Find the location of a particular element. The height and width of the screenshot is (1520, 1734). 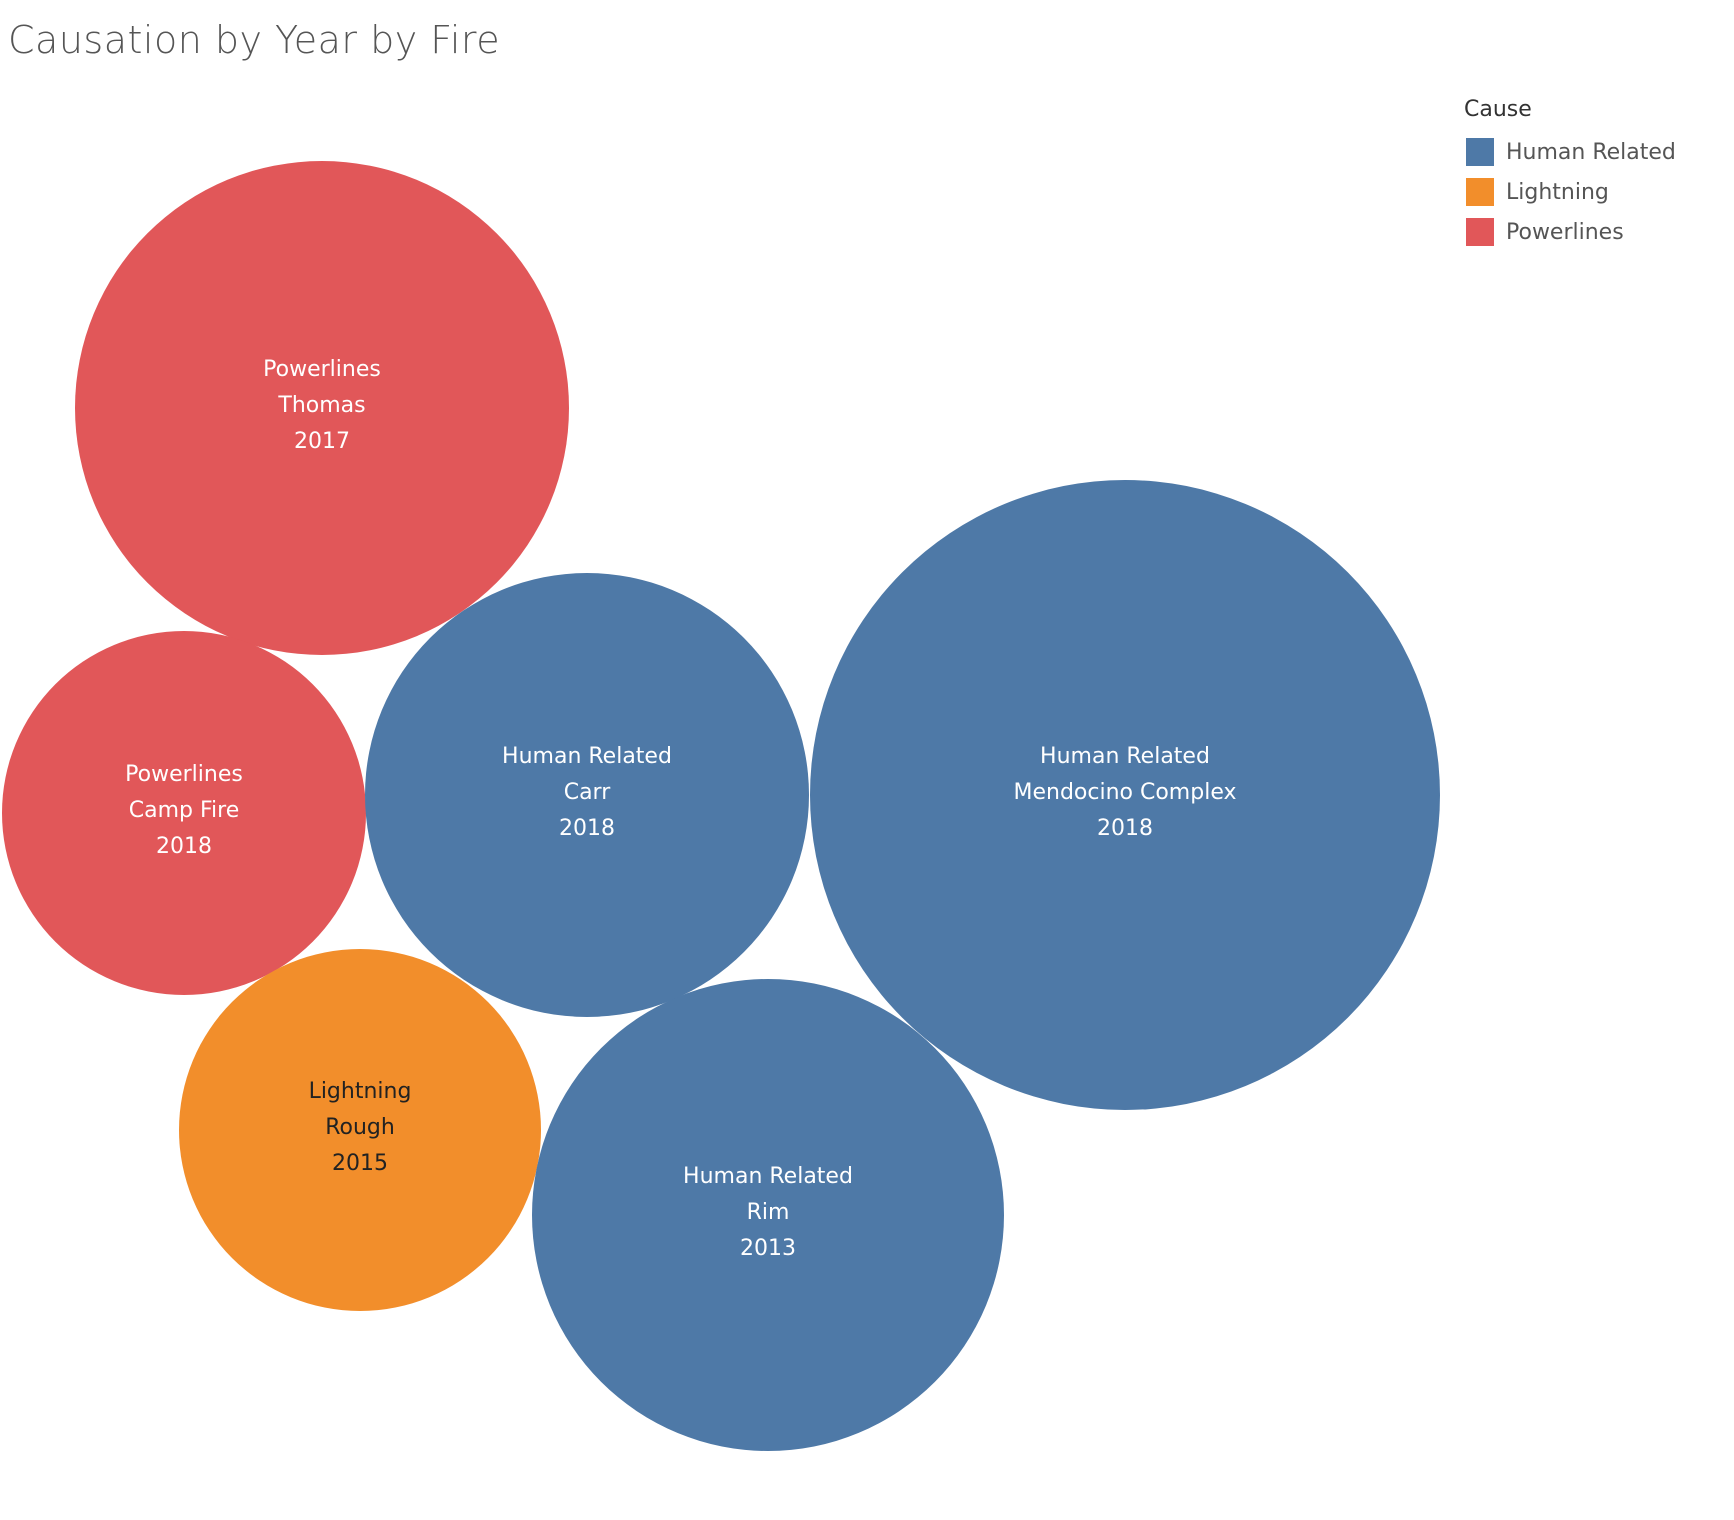

legend-label: Lightning is located at coordinates (1557, 192).